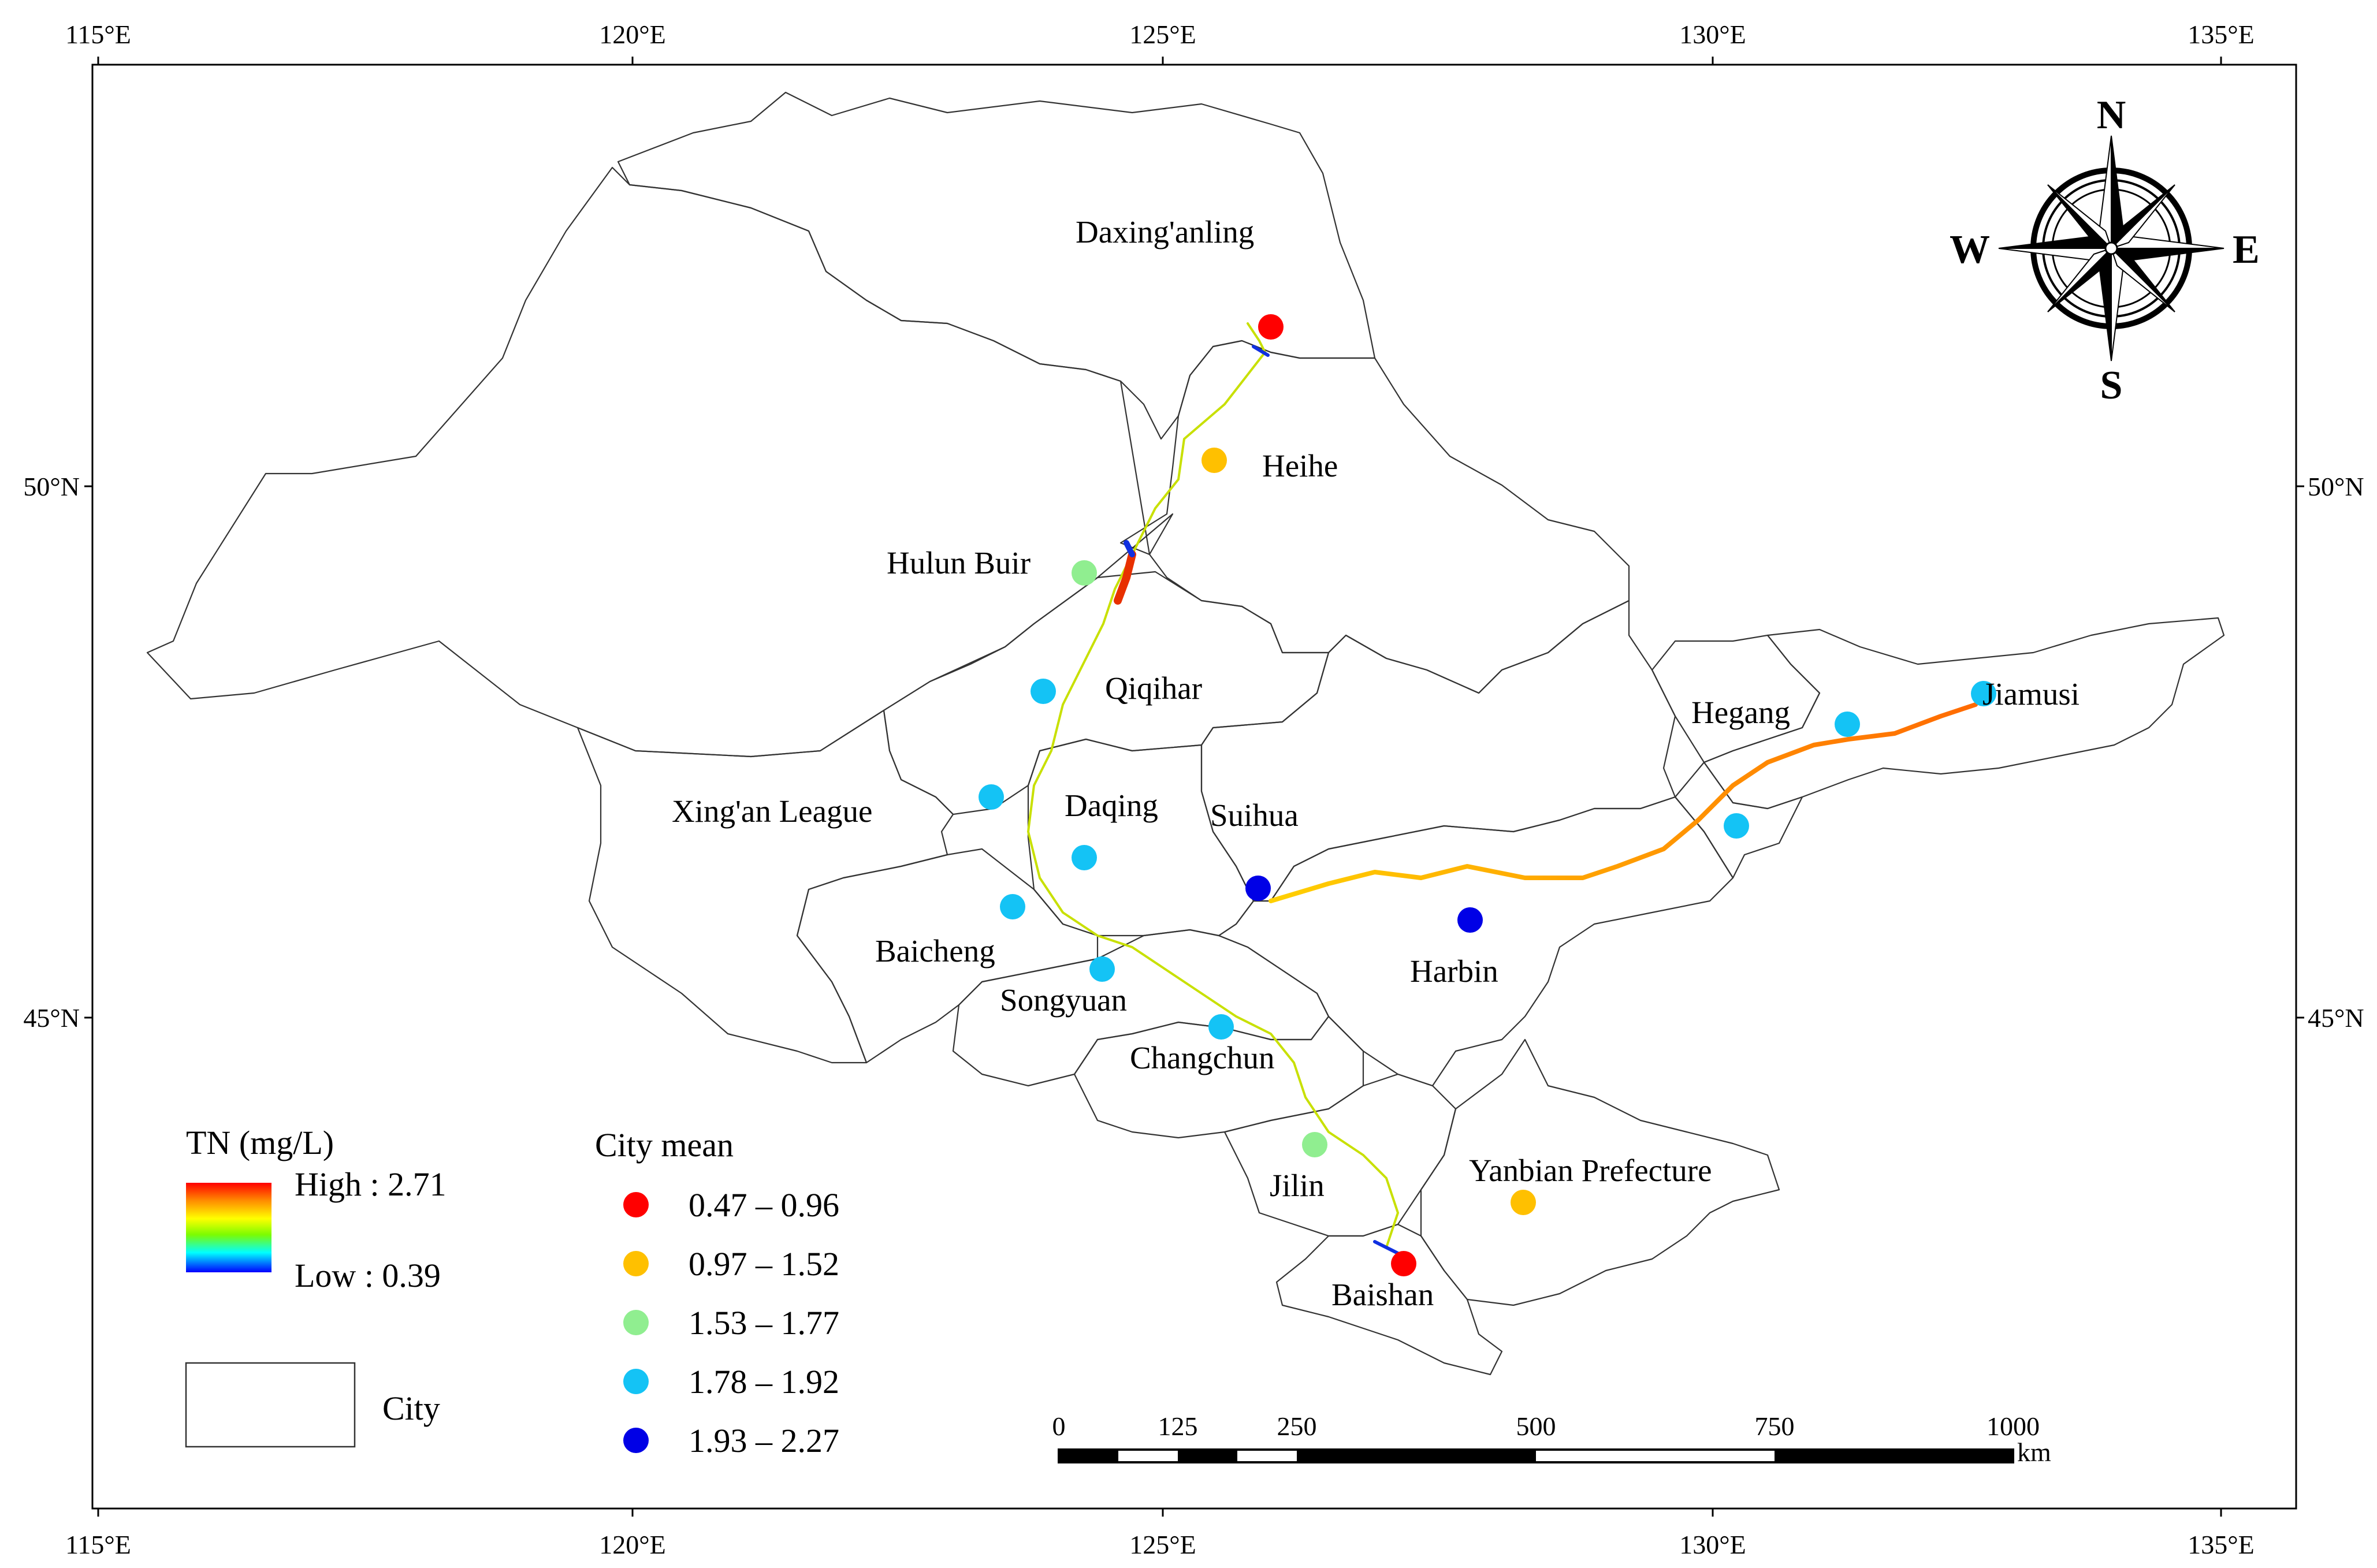 The width and height of the screenshot is (2377, 1568). I want to click on left-lat-label: 50°N, so click(51, 486).